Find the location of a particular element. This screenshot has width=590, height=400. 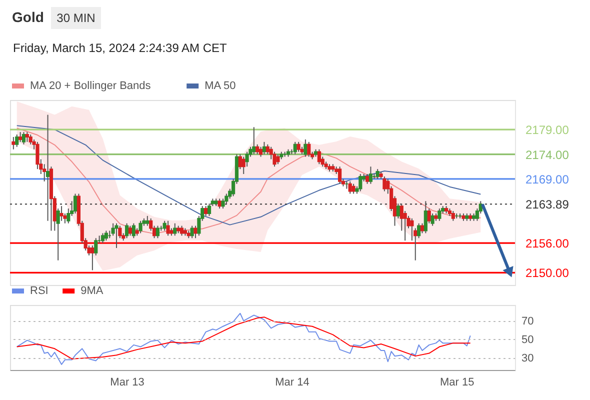

x-tick-label: Mar 13 is located at coordinates (127, 382).